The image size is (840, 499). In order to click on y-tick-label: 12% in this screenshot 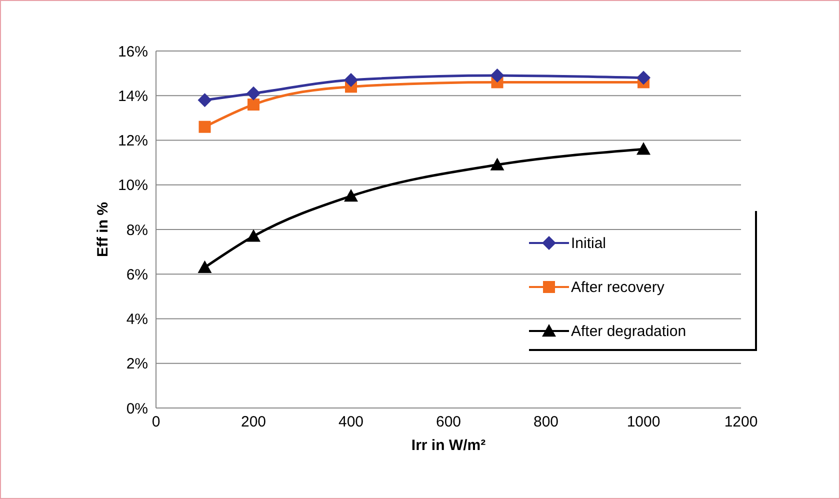, I will do `click(133, 141)`.